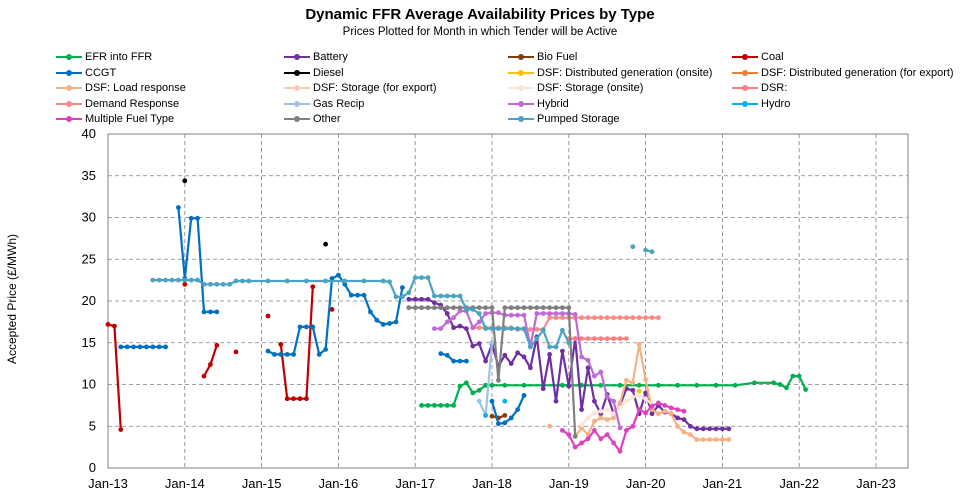  What do you see at coordinates (89, 217) in the screenshot?
I see `y-tick-label: 30` at bounding box center [89, 217].